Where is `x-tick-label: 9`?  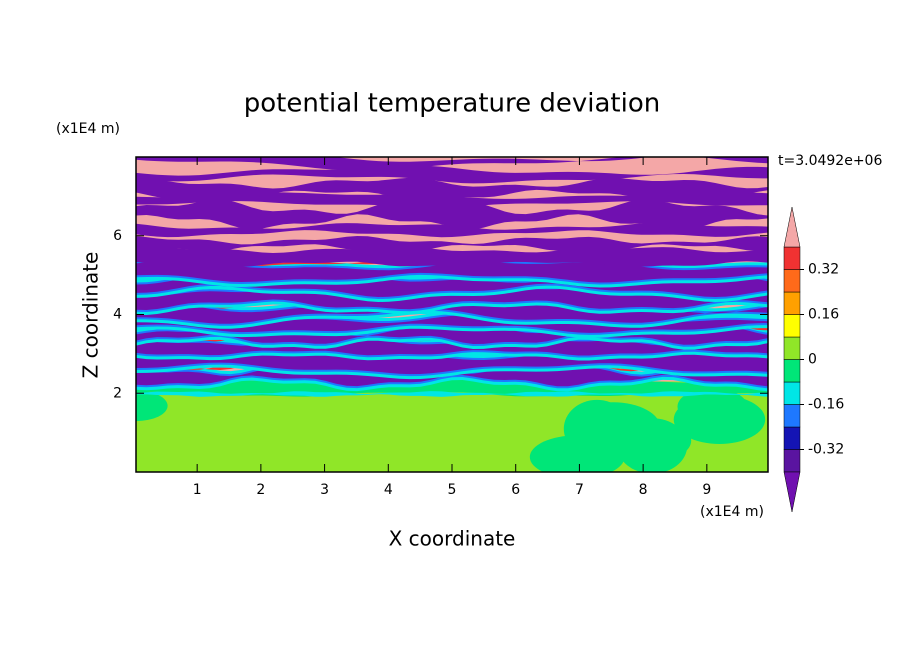 x-tick-label: 9 is located at coordinates (706, 490).